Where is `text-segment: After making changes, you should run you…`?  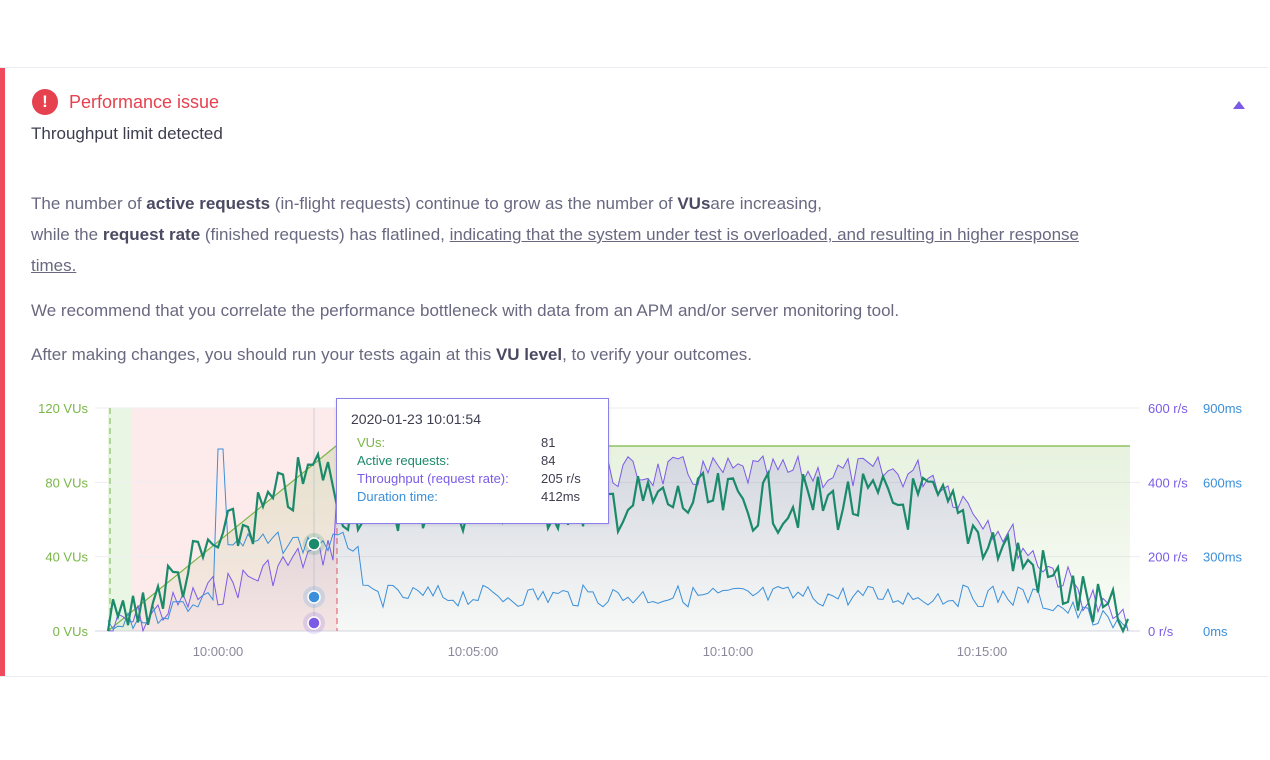 text-segment: After making changes, you should run you… is located at coordinates (263, 354).